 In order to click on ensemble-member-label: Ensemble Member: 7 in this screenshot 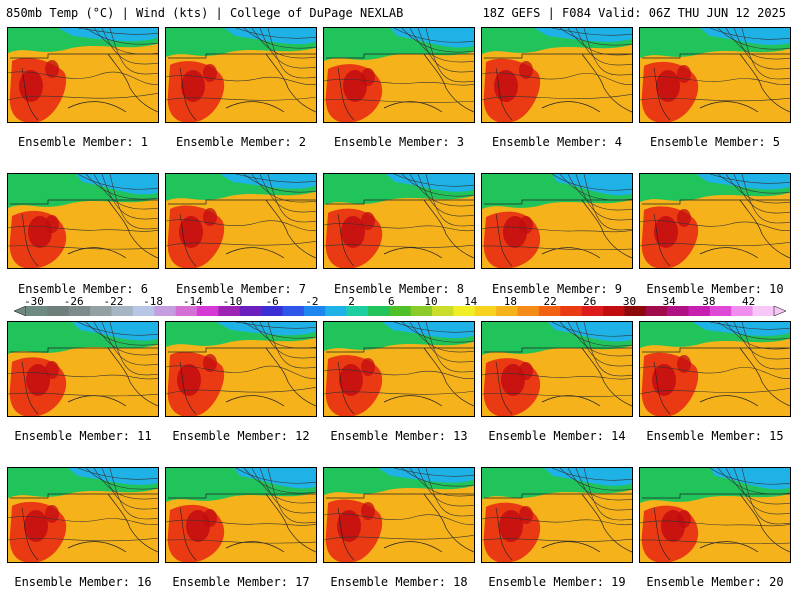, I will do `click(241, 289)`.